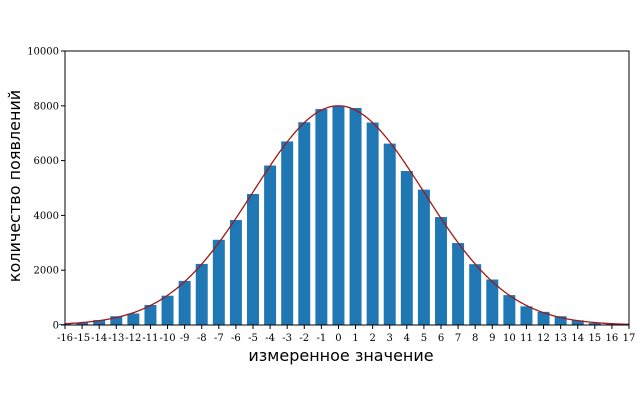 This screenshot has height=412, width=640. Describe the element at coordinates (133, 338) in the screenshot. I see `x-tick-label: -12` at that location.